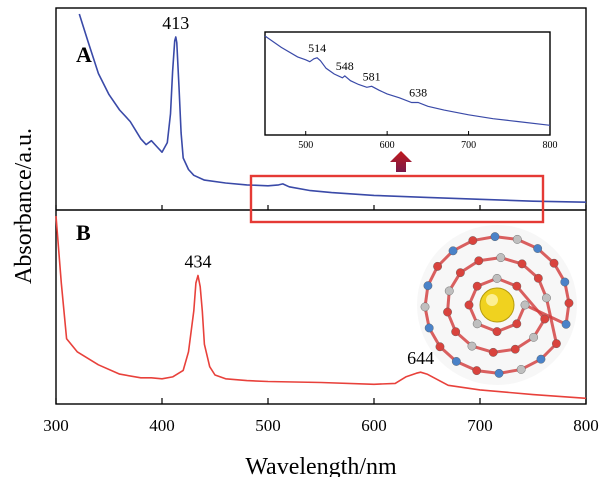 This screenshot has height=477, width=603. Describe the element at coordinates (321, 465) in the screenshot. I see `x-axis-label: Wavelength/nm` at that location.